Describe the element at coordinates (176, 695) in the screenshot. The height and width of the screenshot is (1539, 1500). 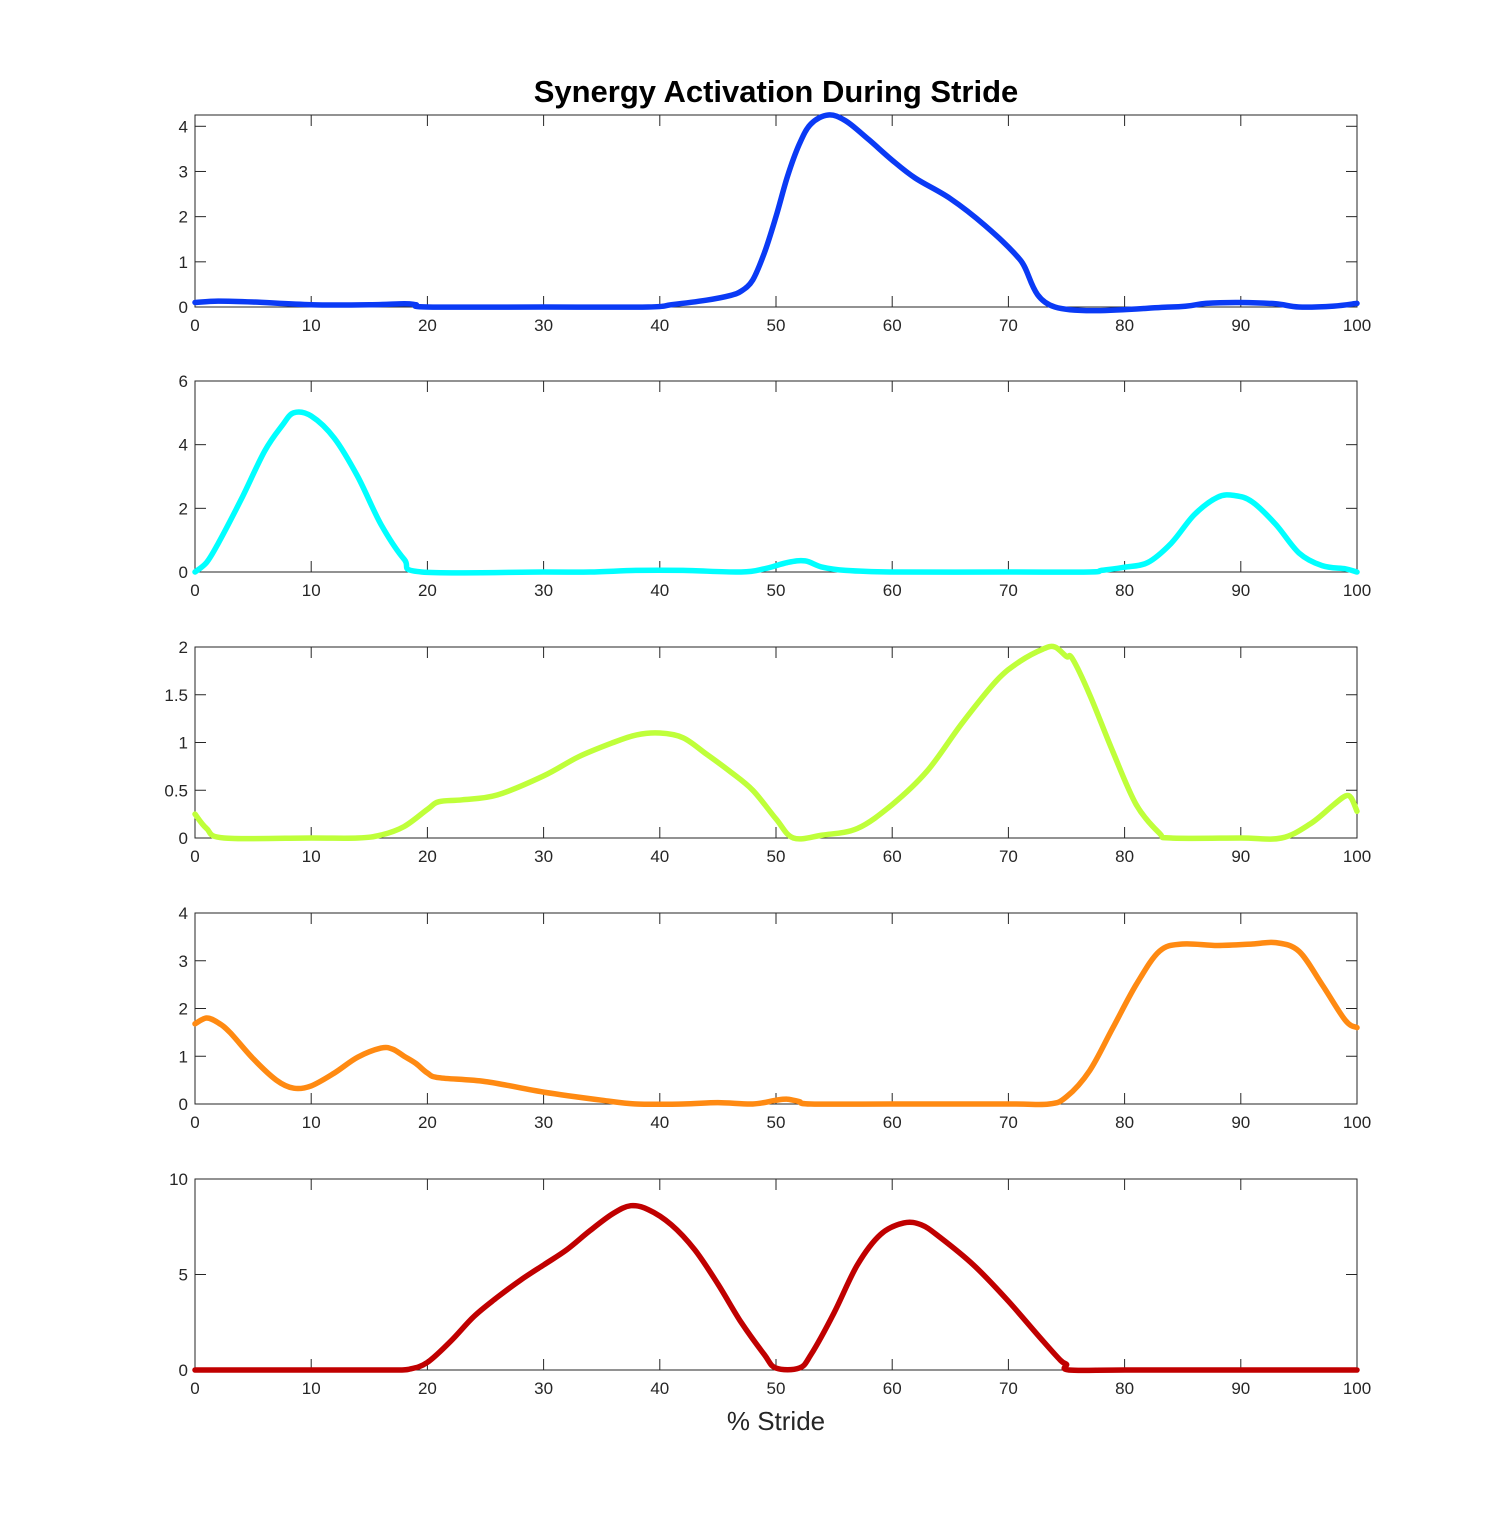
I see `y-tick-label: 1.5` at that location.